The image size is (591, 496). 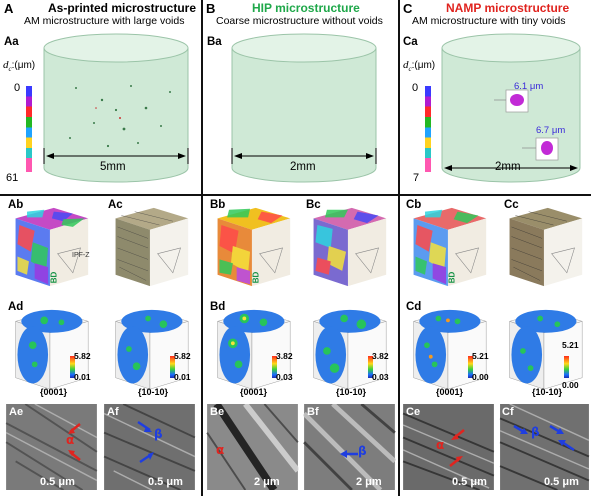 What do you see at coordinates (218, 307) in the screenshot?
I see `label-bd: Bd` at bounding box center [218, 307].